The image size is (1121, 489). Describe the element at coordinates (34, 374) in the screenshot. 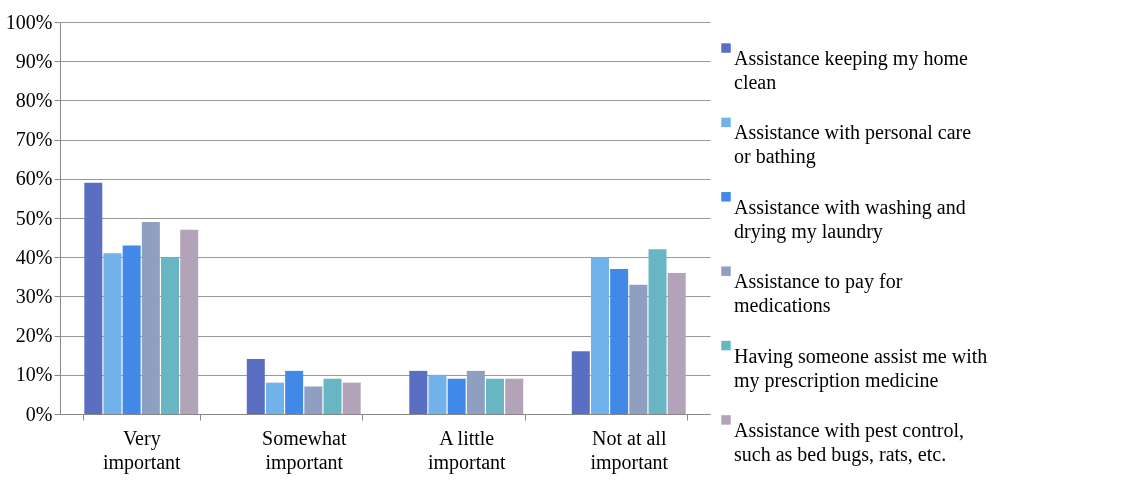

I see `y-tick-label: 10%` at that location.